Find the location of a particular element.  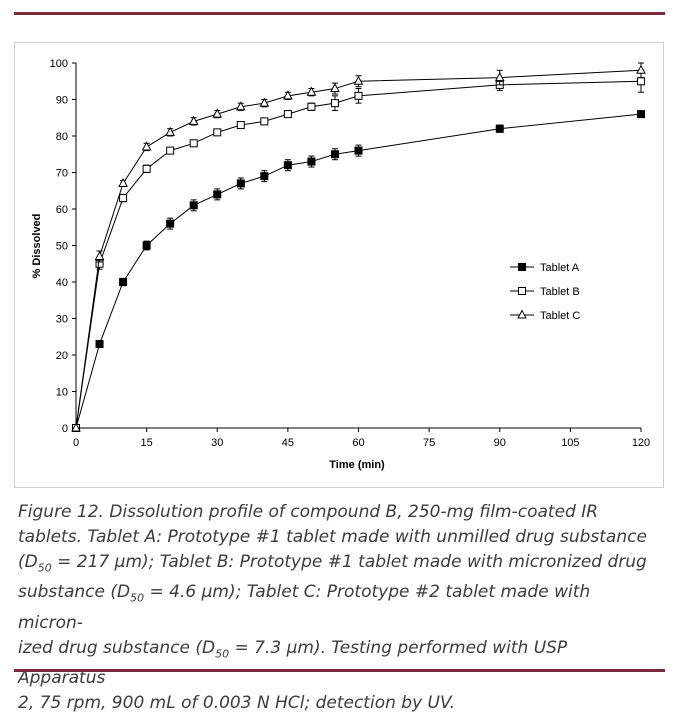

legend-label: Tablet C is located at coordinates (560, 316).